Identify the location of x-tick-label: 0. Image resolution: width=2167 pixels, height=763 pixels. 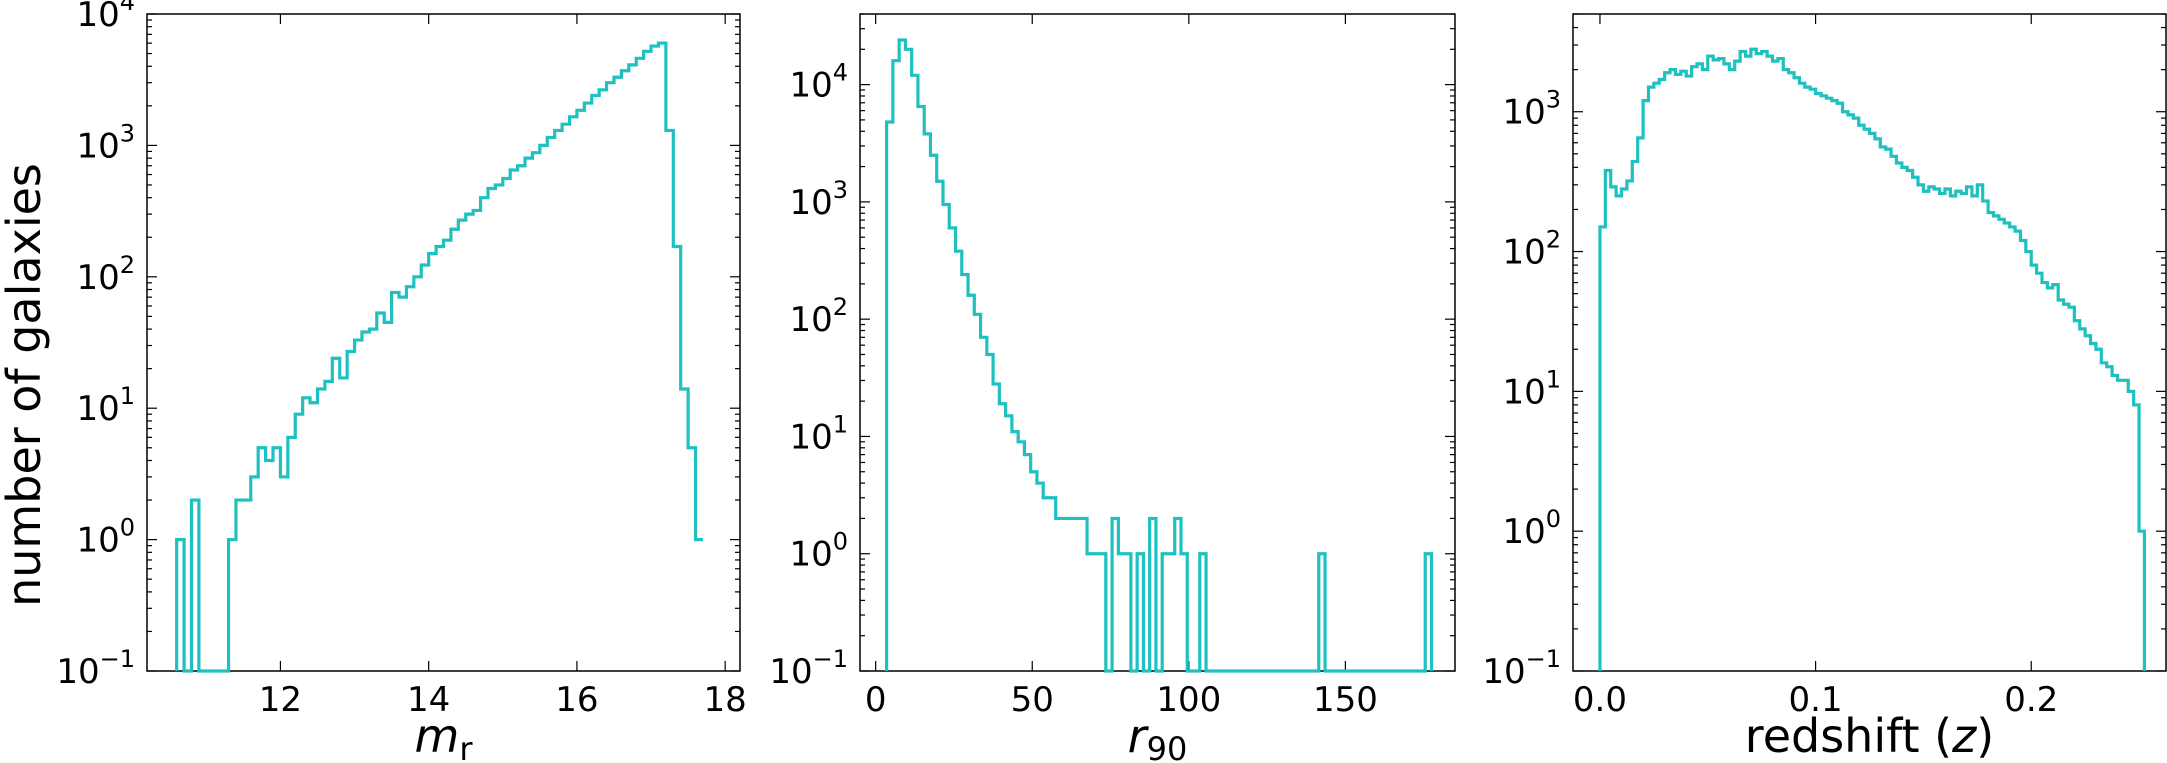
(876, 700).